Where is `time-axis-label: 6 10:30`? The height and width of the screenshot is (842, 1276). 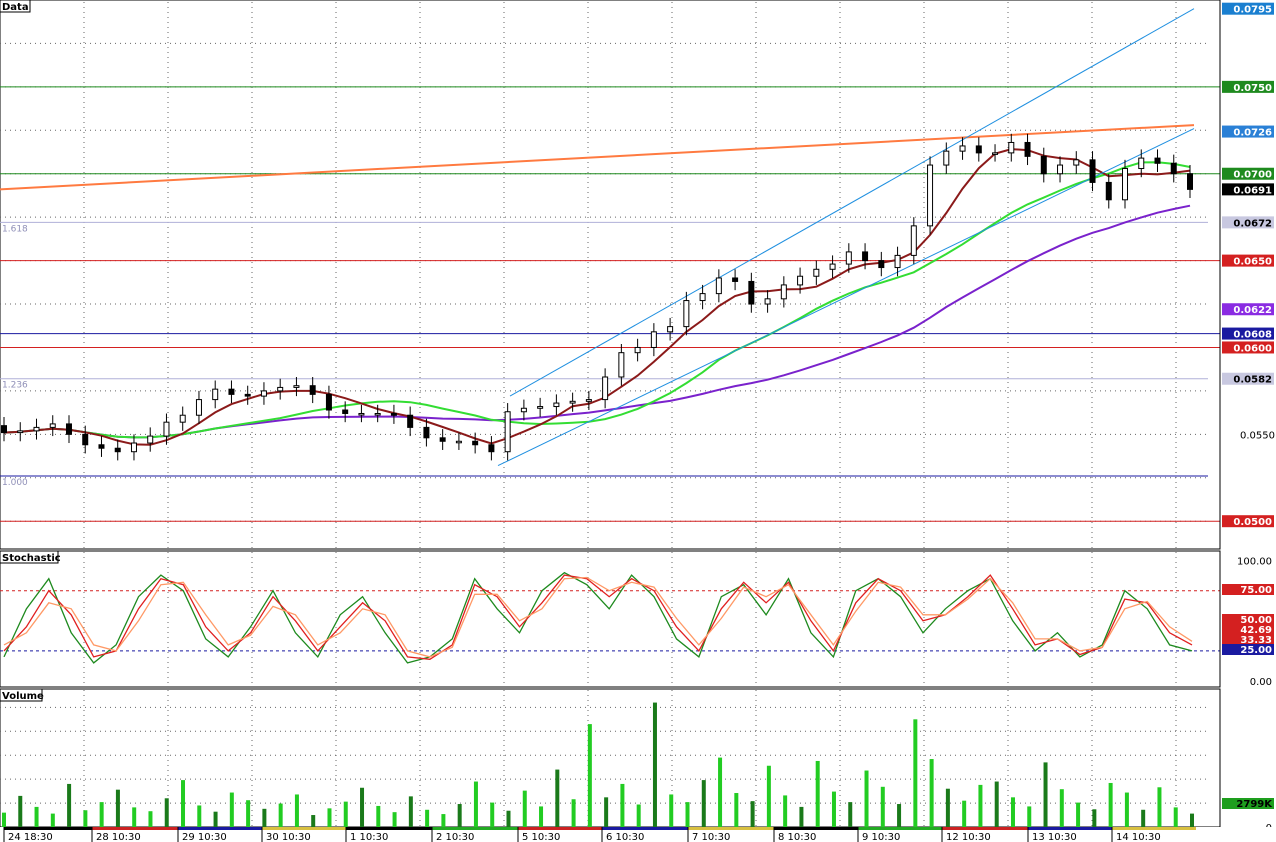
time-axis-label: 6 10:30 is located at coordinates (625, 837).